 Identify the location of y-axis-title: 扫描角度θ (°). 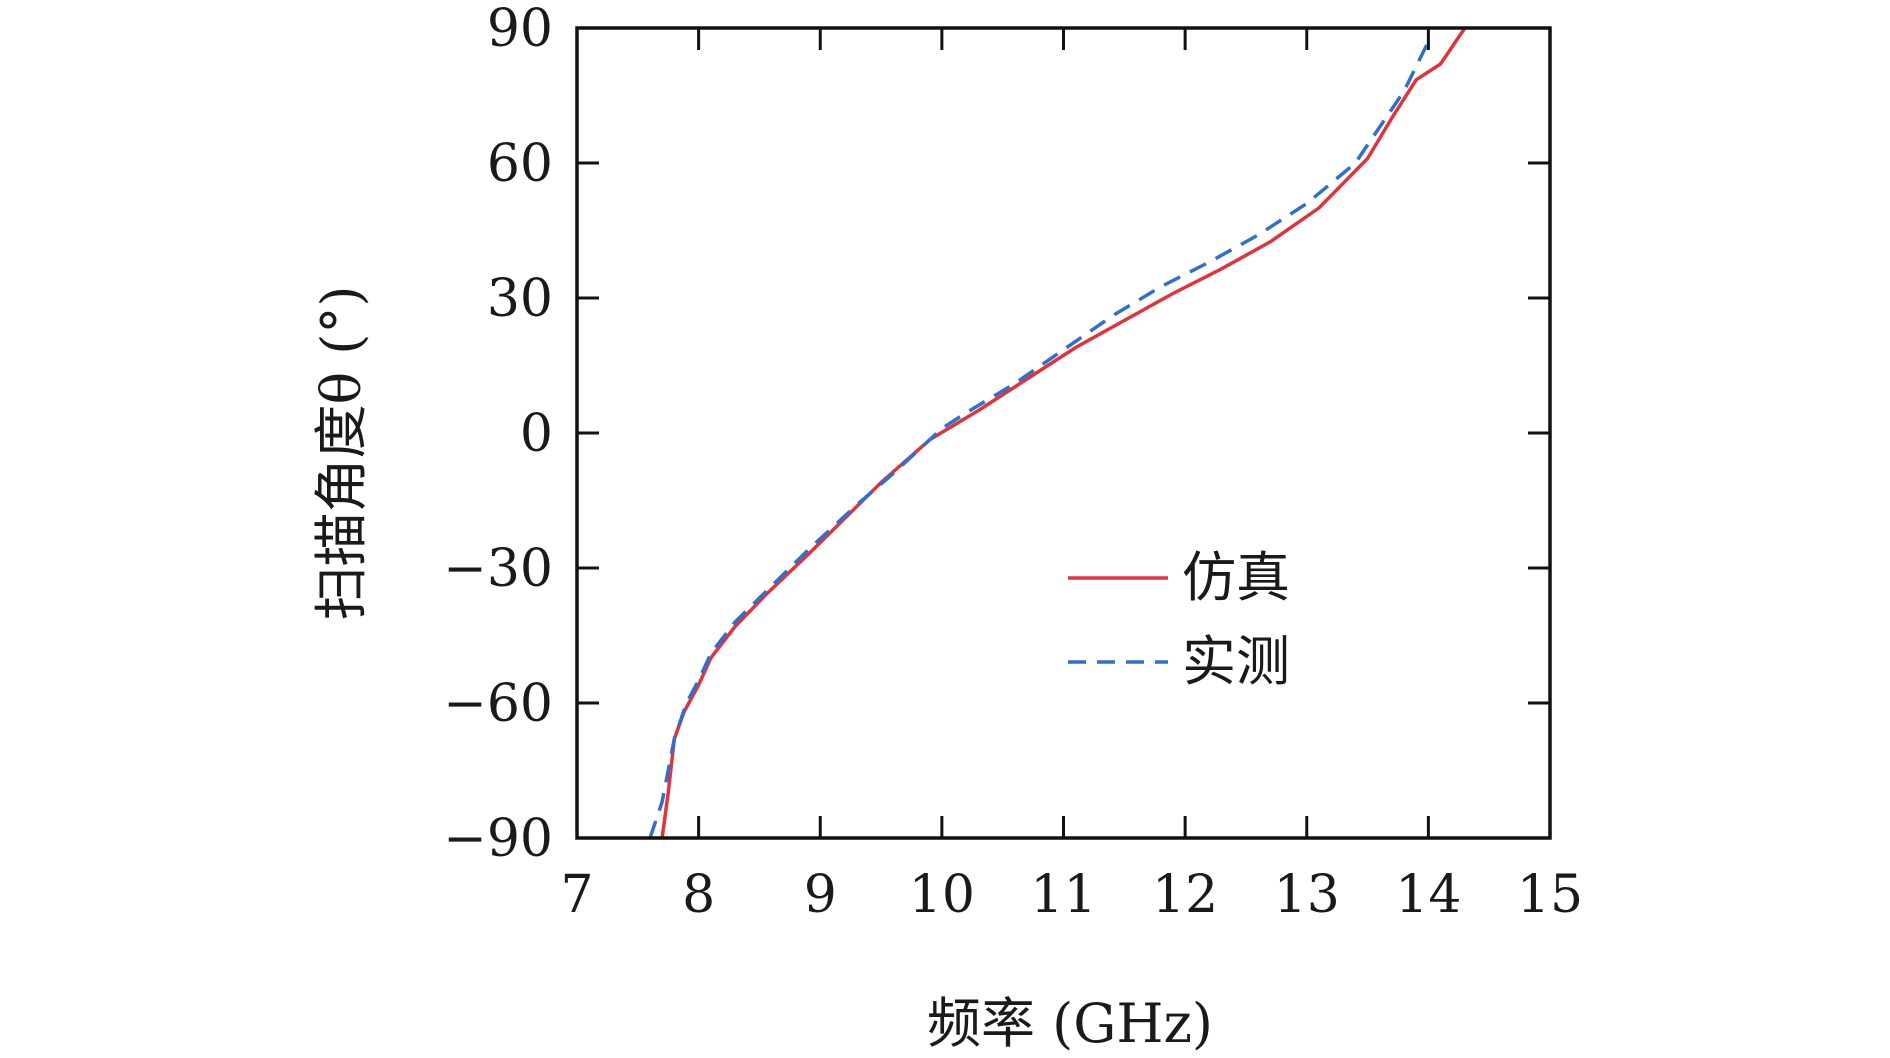
(341, 453).